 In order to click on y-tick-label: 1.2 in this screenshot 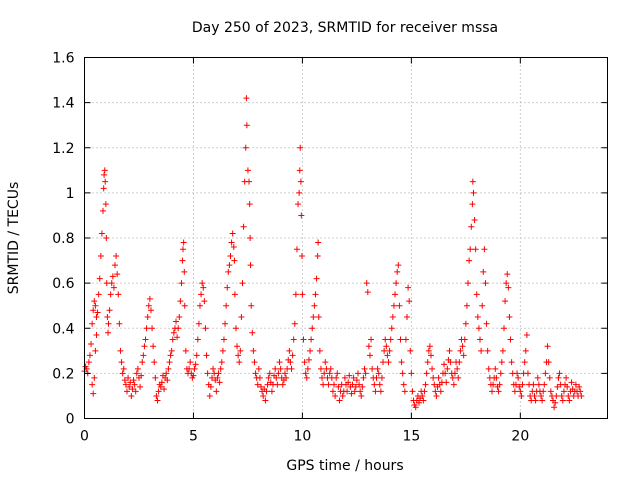, I will do `click(63, 149)`.